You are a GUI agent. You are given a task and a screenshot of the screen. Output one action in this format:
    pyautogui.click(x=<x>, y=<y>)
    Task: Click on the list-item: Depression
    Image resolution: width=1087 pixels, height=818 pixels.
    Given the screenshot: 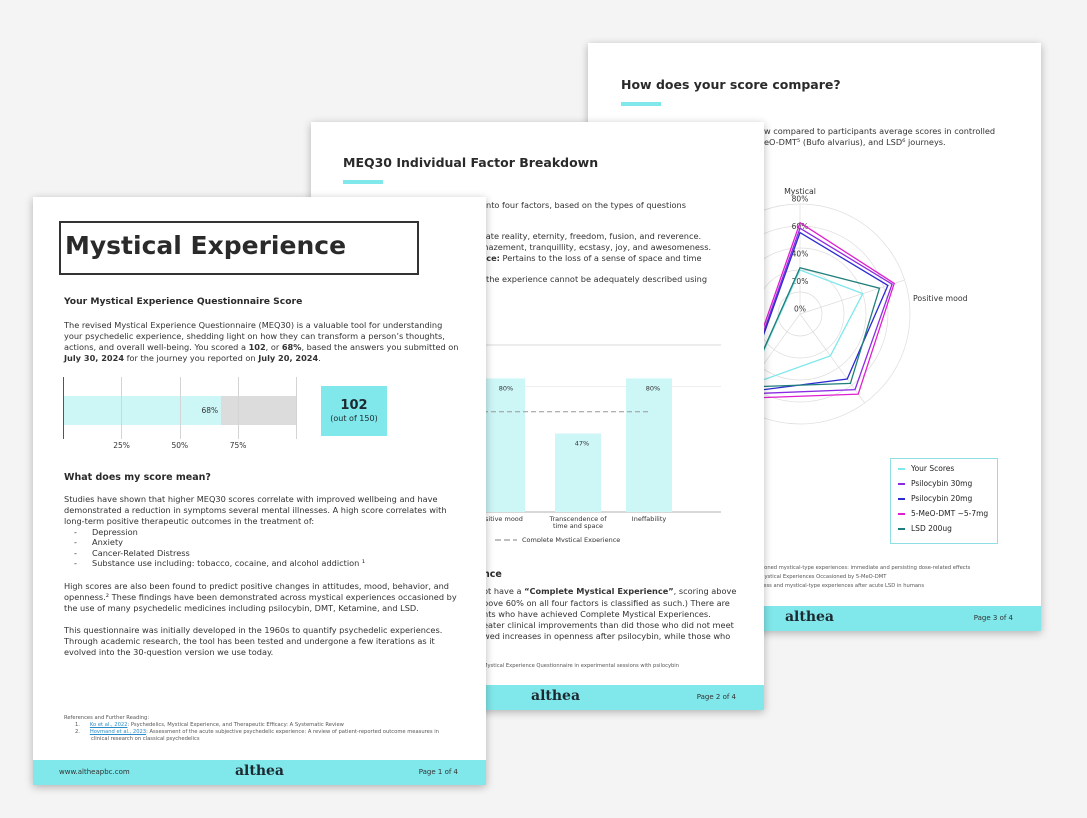 What is the action you would take?
    pyautogui.click(x=214, y=532)
    